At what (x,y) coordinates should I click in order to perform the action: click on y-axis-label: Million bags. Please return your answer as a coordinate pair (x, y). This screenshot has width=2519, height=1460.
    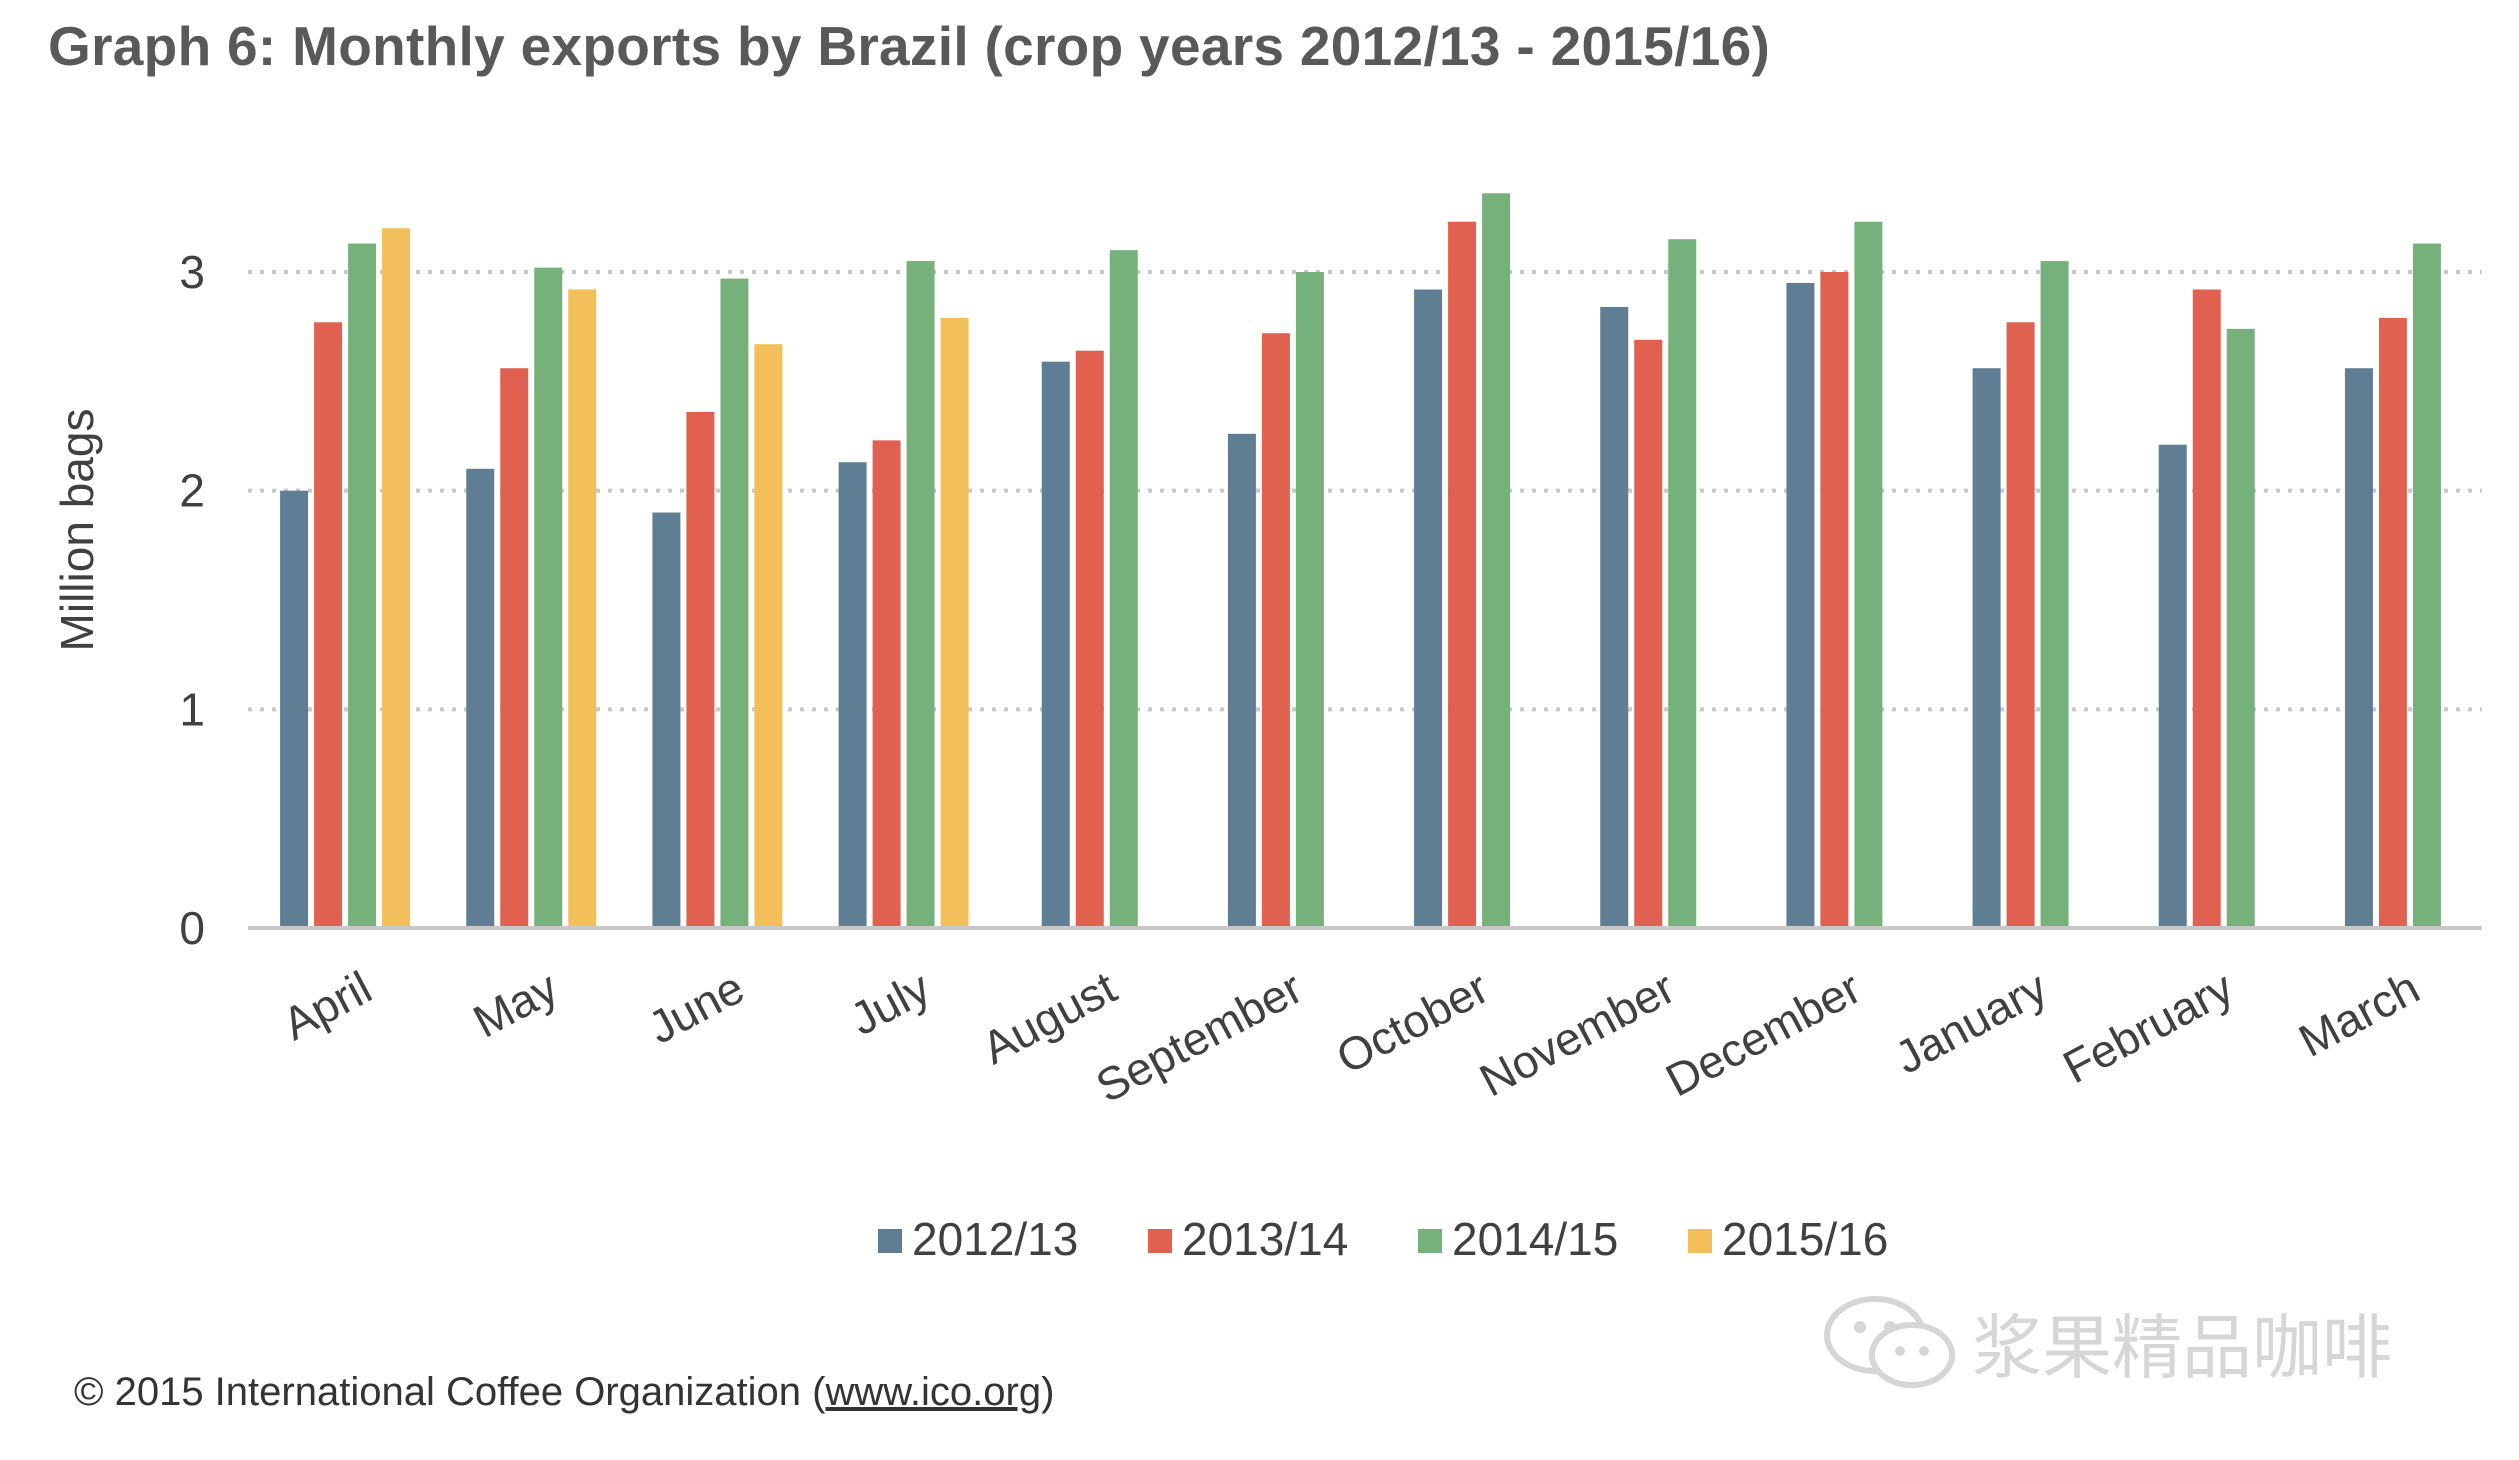
    Looking at the image, I should click on (77, 530).